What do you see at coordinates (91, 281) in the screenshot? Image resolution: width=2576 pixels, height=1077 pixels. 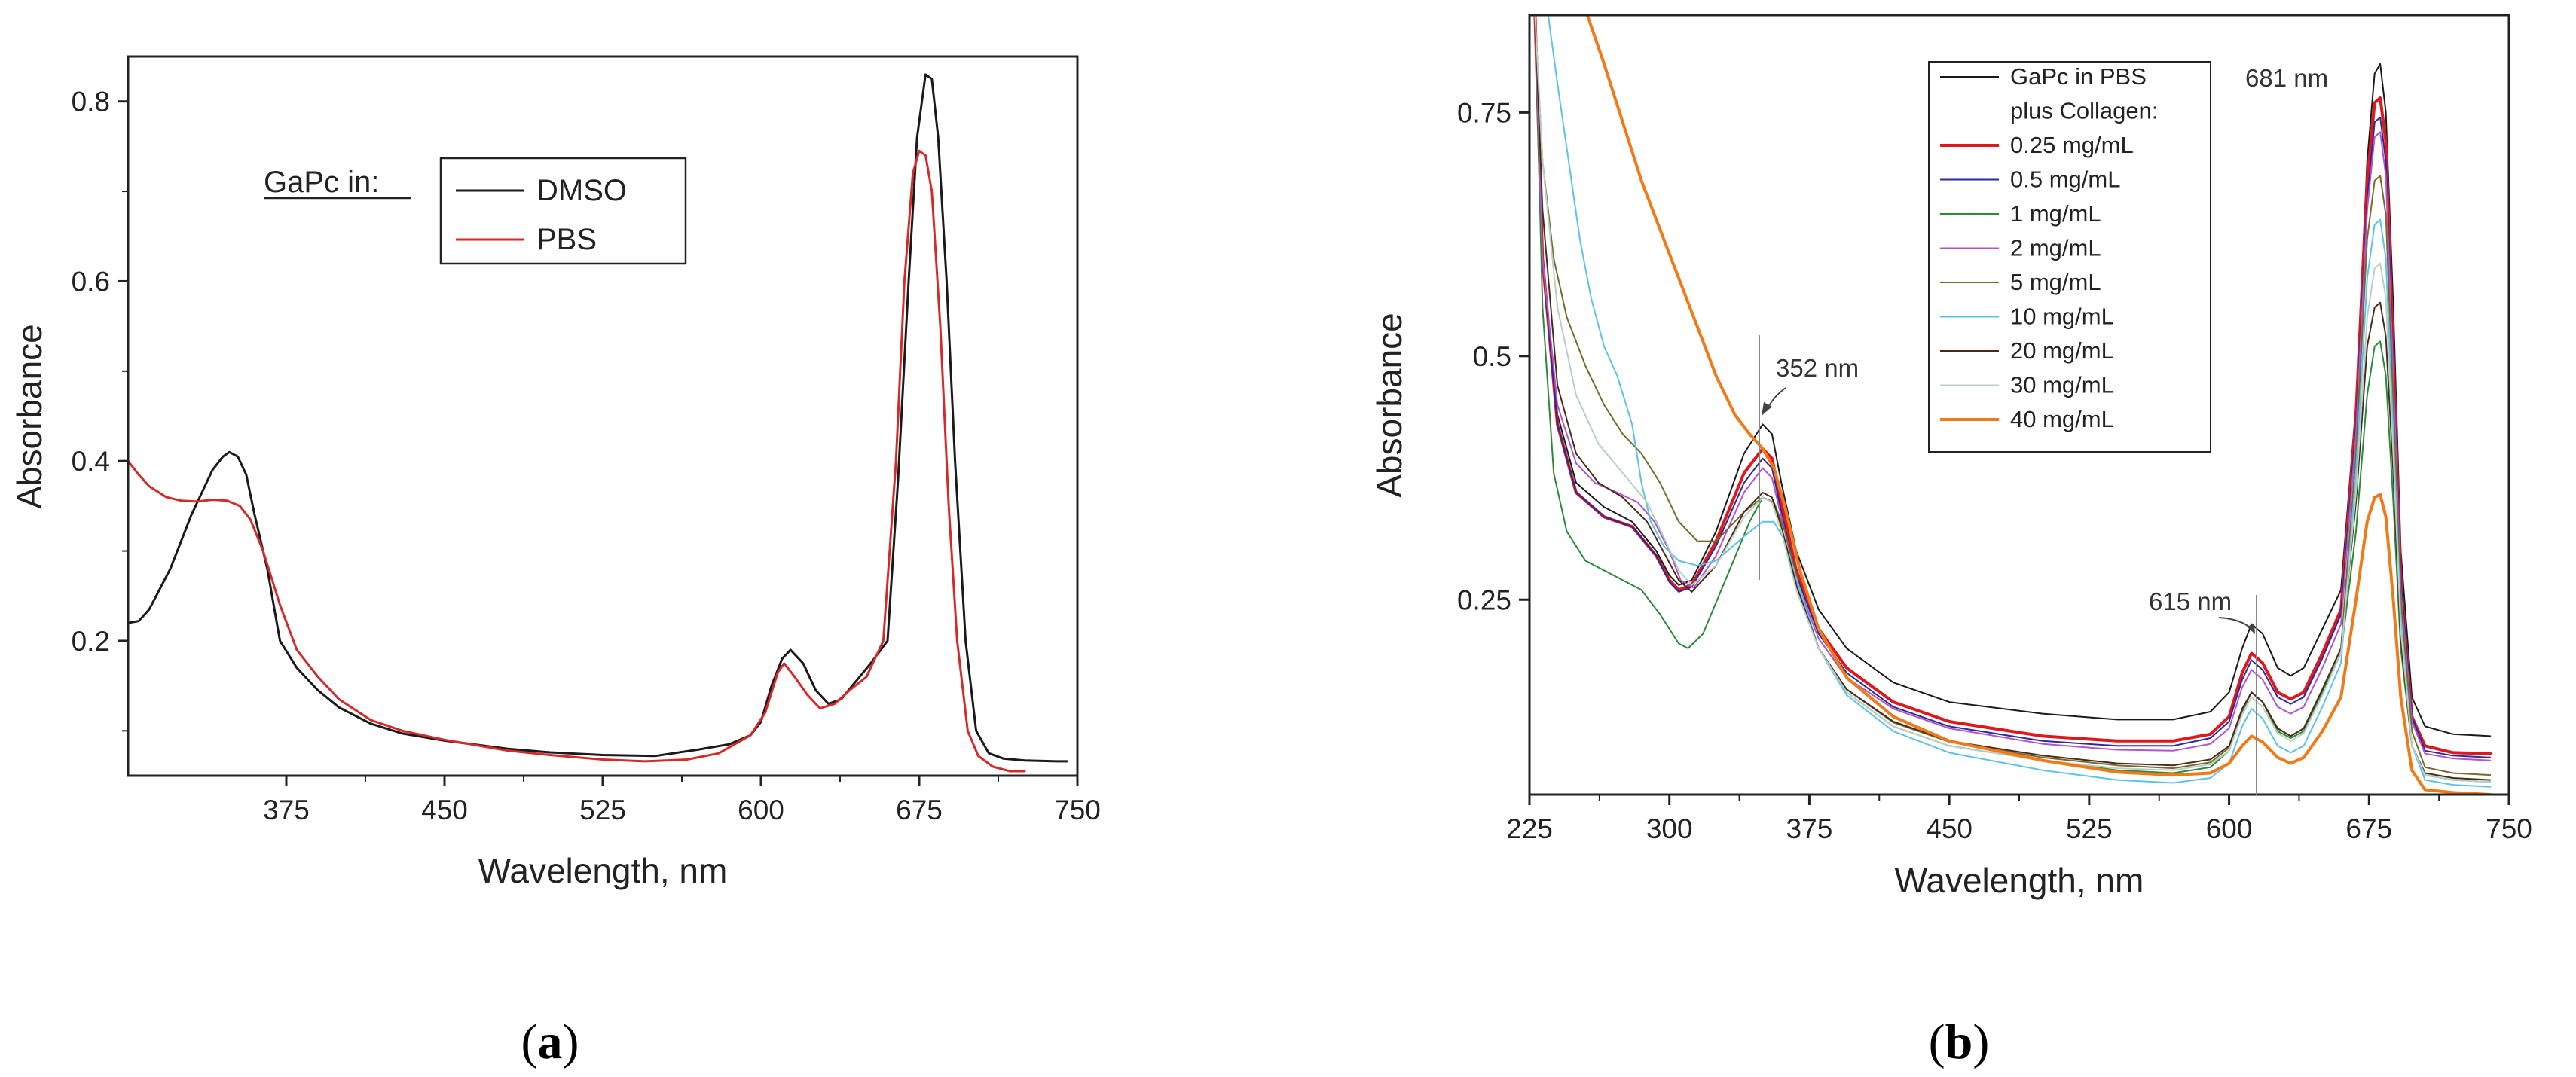 I see `y-tick-label-a-0.6: 0.6` at bounding box center [91, 281].